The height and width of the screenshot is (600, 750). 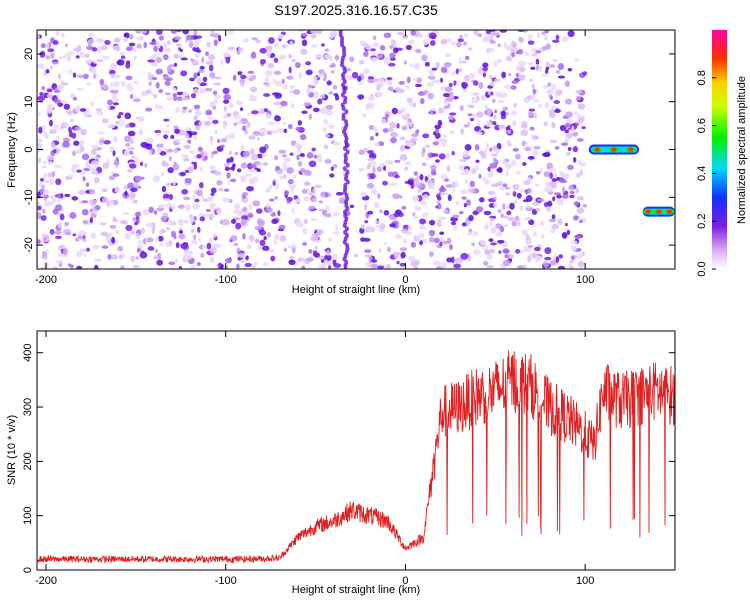 I want to click on x-tick-label: -100, so click(x=226, y=280).